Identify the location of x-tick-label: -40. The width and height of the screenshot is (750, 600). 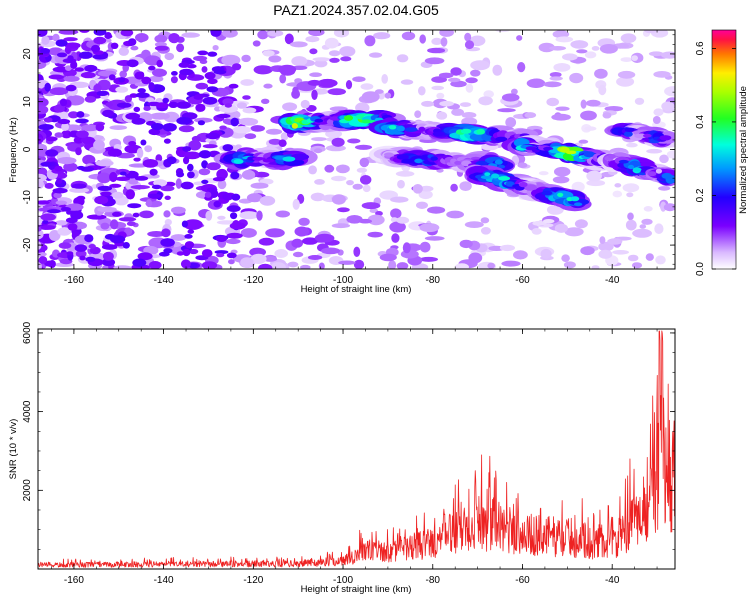
(612, 580).